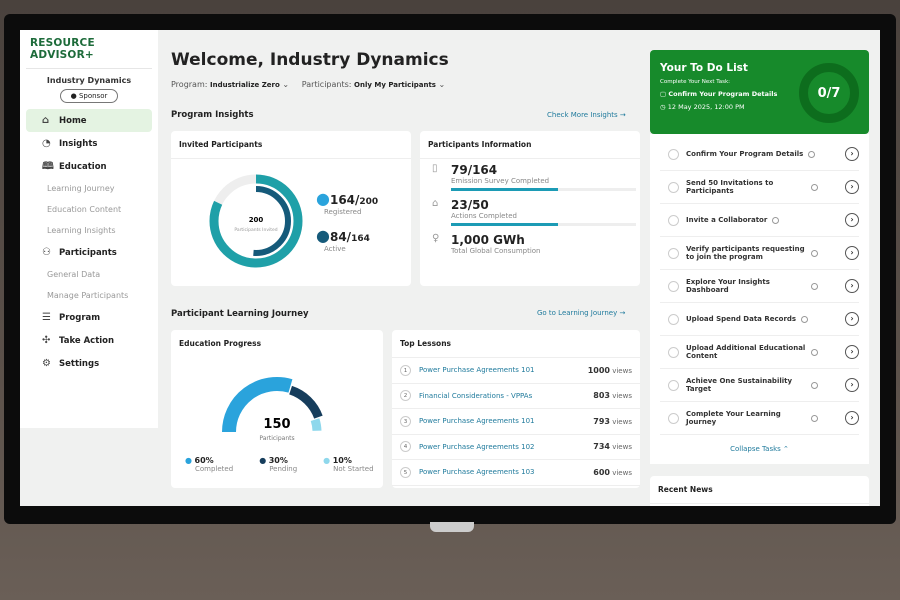  I want to click on sidebar-subitem: Education Content, so click(84, 209).